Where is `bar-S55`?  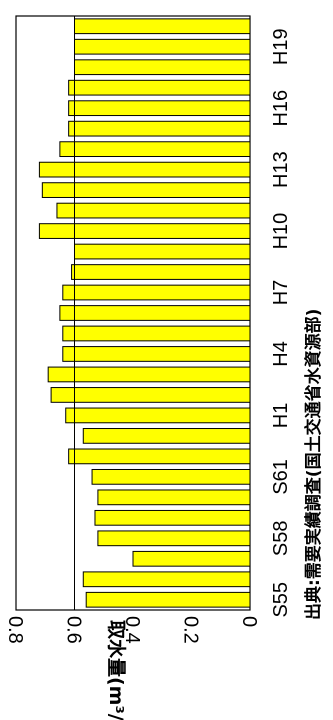
bar-S55 is located at coordinates (168, 599).